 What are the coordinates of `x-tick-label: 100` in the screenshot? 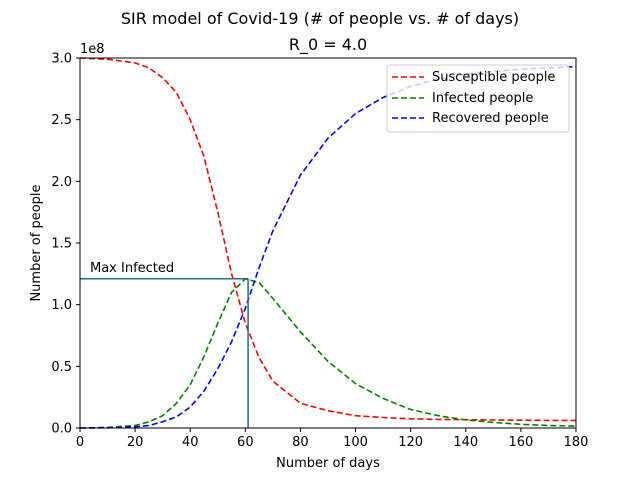 It's located at (355, 442).